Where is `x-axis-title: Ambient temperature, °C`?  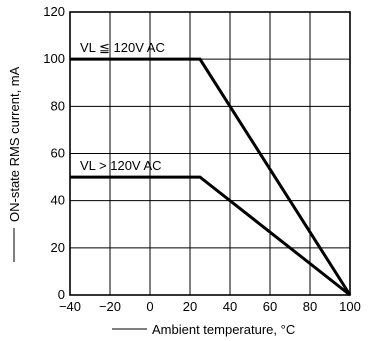
x-axis-title: Ambient temperature, °C is located at coordinates (203, 329).